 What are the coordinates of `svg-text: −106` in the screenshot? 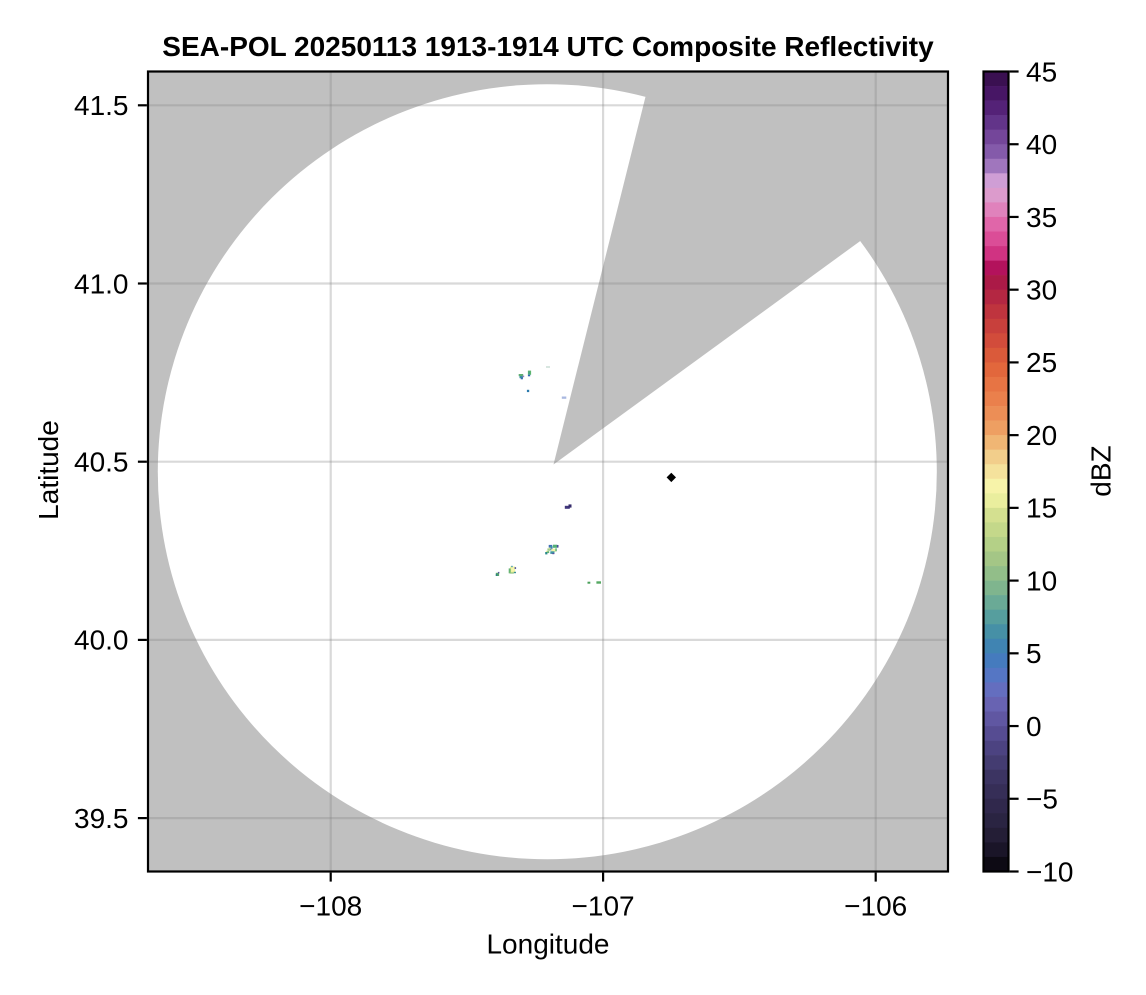 It's located at (875, 906).